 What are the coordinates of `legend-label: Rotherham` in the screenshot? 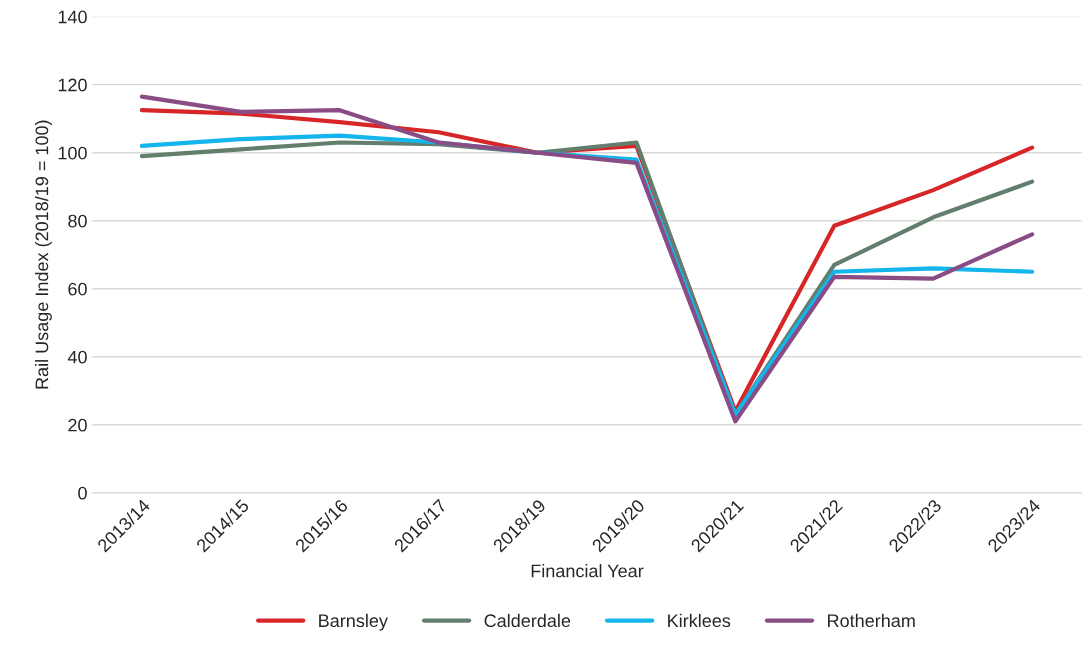 It's located at (871, 620).